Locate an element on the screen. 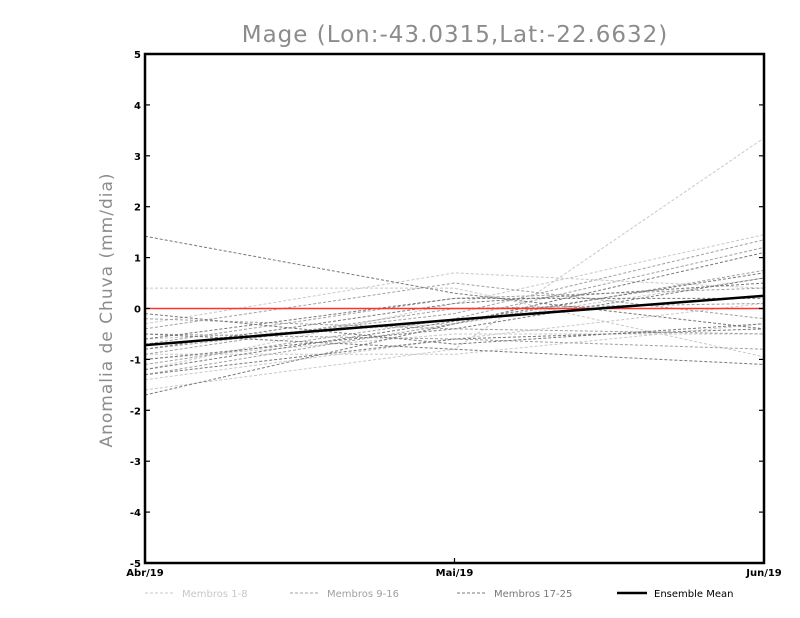 The image size is (800, 618). y-tick-label: 2 is located at coordinates (137, 208).